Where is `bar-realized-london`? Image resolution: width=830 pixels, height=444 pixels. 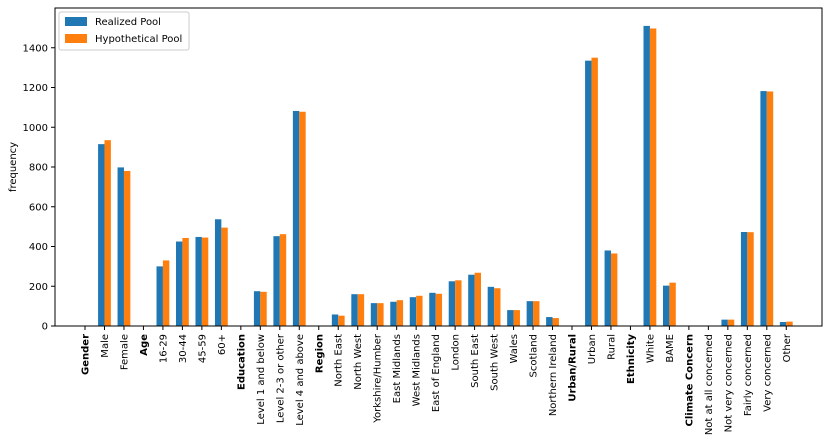
bar-realized-london is located at coordinates (452, 303).